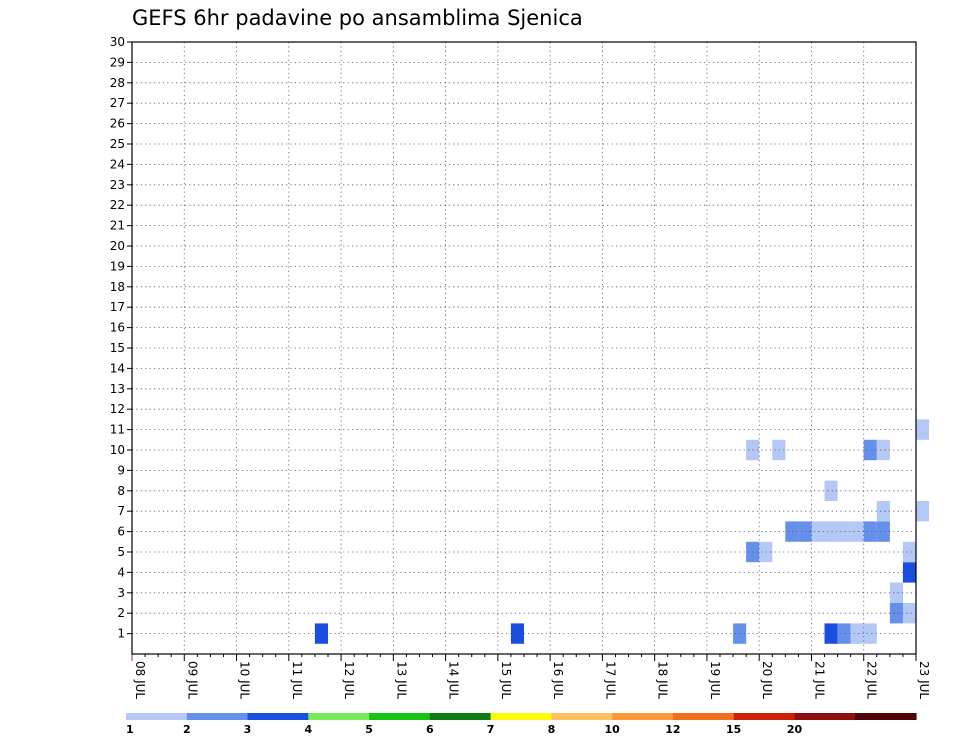 The height and width of the screenshot is (742, 960). I want to click on y-tick-label: 10, so click(117, 450).